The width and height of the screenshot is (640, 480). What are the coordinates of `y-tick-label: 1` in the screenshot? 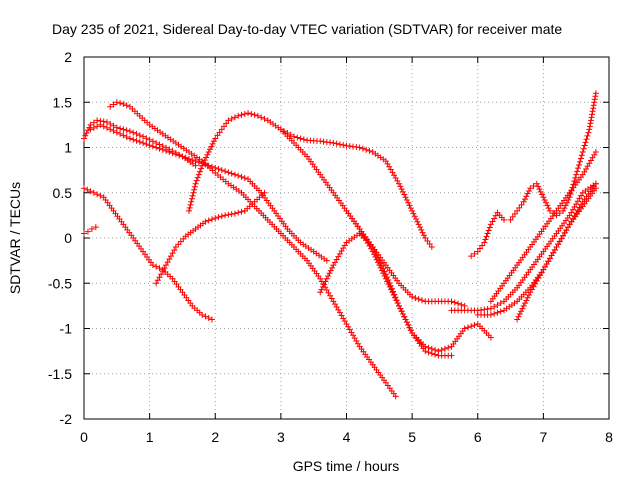 It's located at (68, 148).